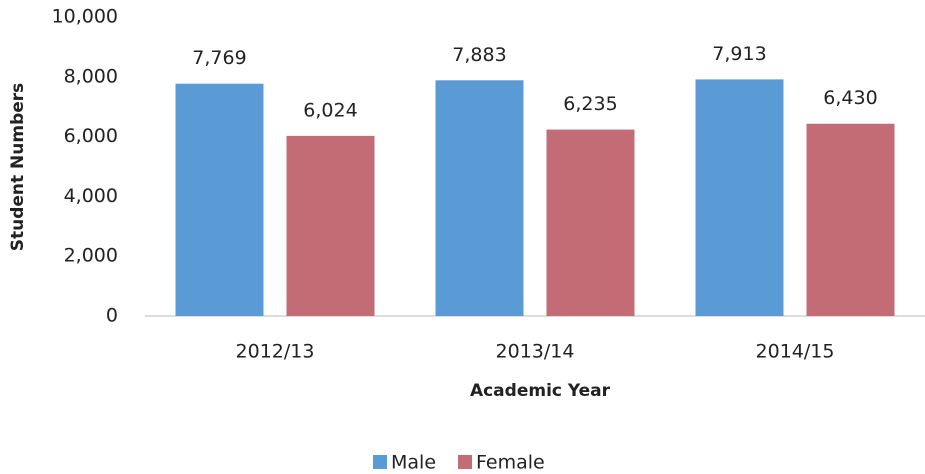 This screenshot has width=925, height=474. What do you see at coordinates (795, 352) in the screenshot?
I see `x-tick-label: 2014/15` at bounding box center [795, 352].